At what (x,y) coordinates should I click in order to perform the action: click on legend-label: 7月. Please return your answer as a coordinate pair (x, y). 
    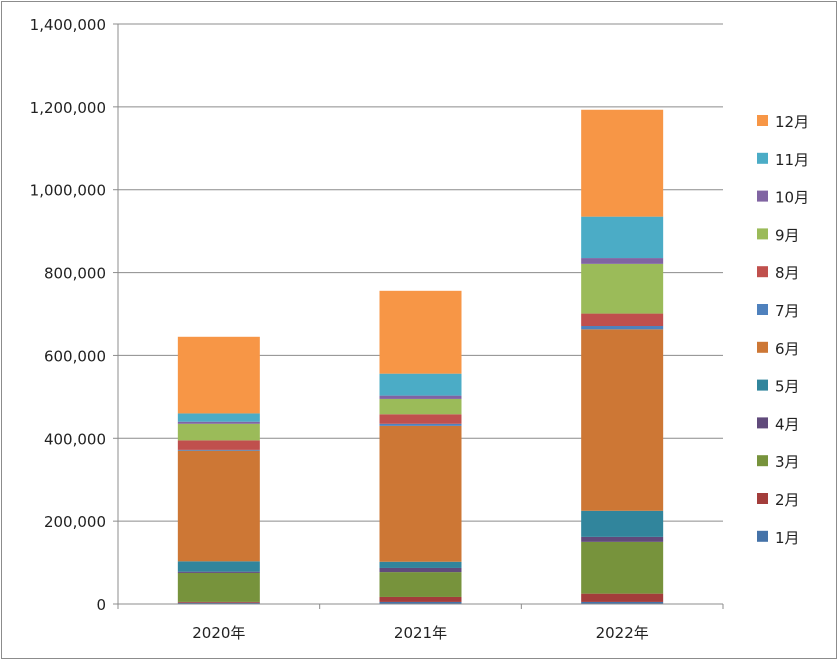
    Looking at the image, I should click on (787, 311).